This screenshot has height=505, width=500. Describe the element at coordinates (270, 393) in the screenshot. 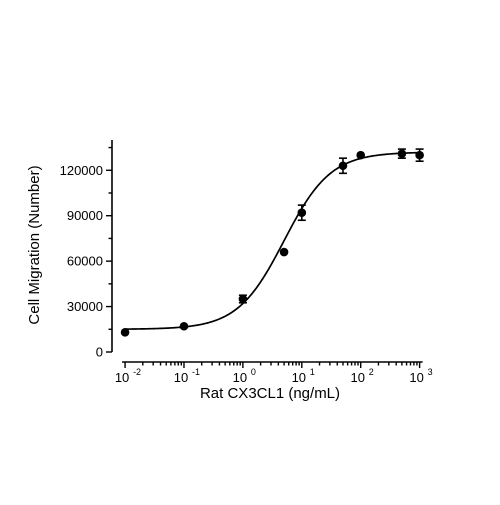

I see `x-axis-title: Rat CX3CL1 (ng/mL)` at that location.